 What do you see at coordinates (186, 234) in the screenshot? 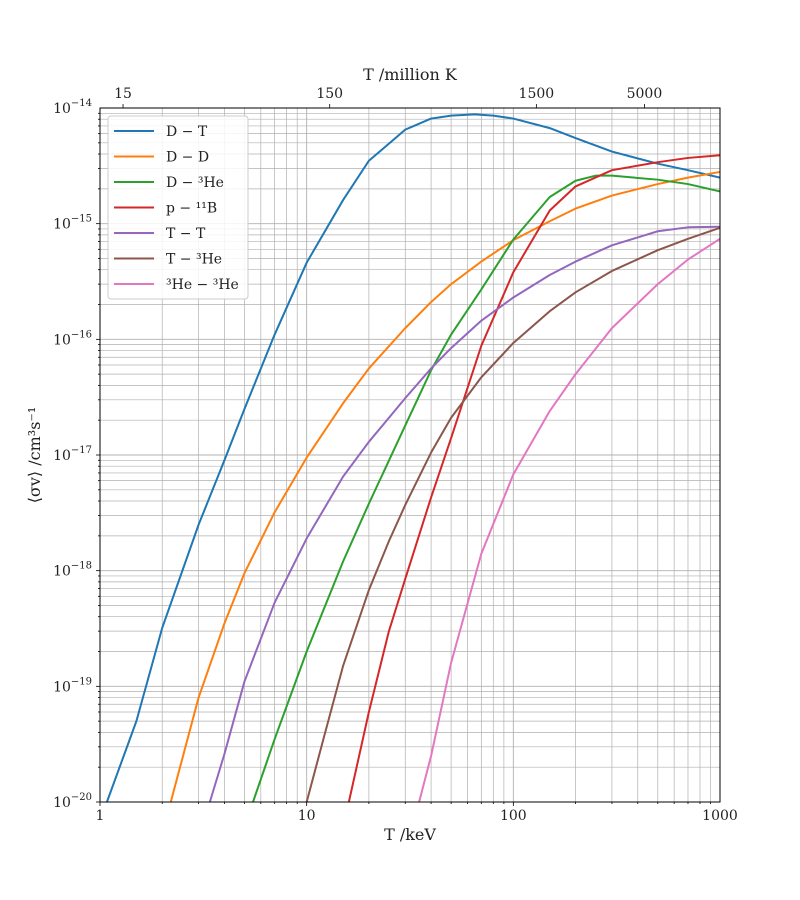
I see `legend-label: T − T` at bounding box center [186, 234].